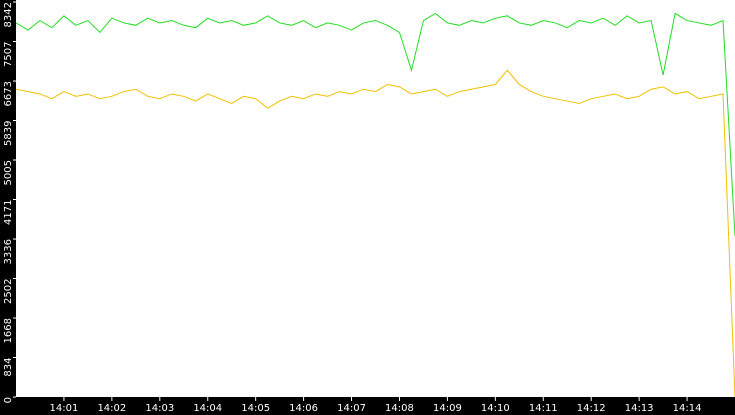  I want to click on x-tick-label: 14:03, so click(159, 408).